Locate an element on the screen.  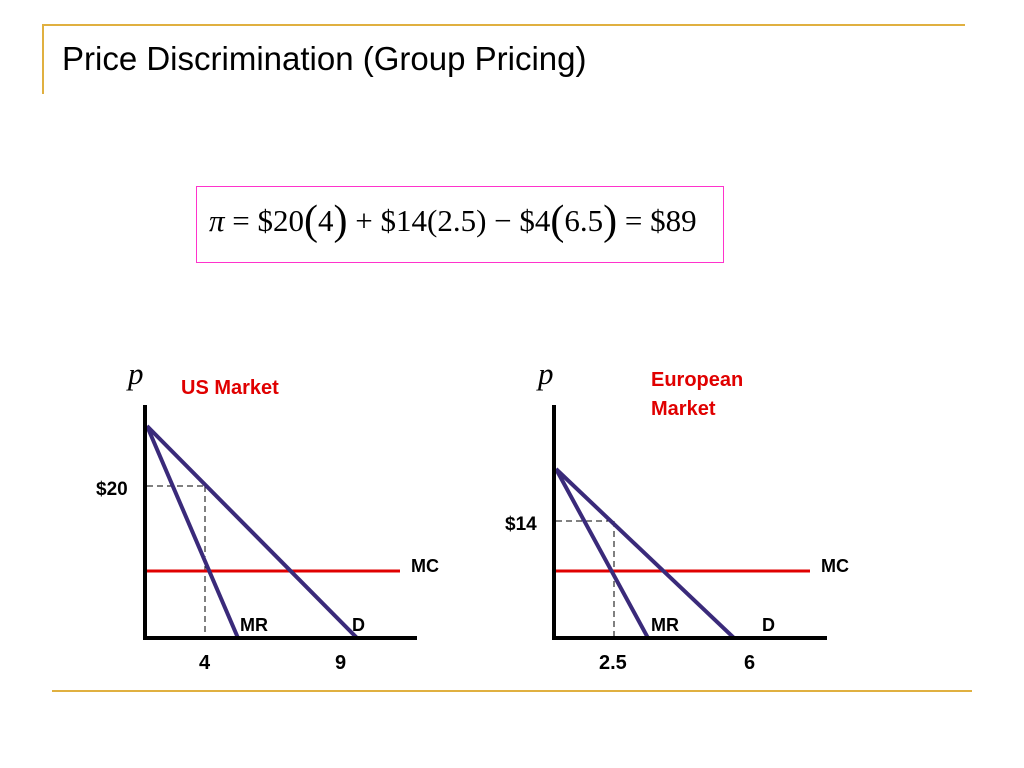
plus-sign: + is located at coordinates (364, 220).